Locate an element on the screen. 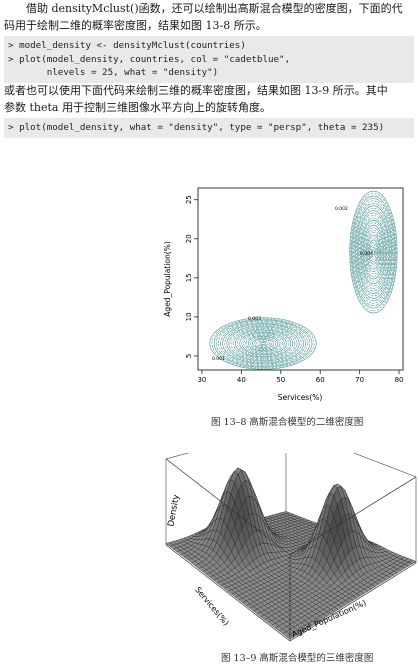  y-tick-label: 5 is located at coordinates (189, 356).